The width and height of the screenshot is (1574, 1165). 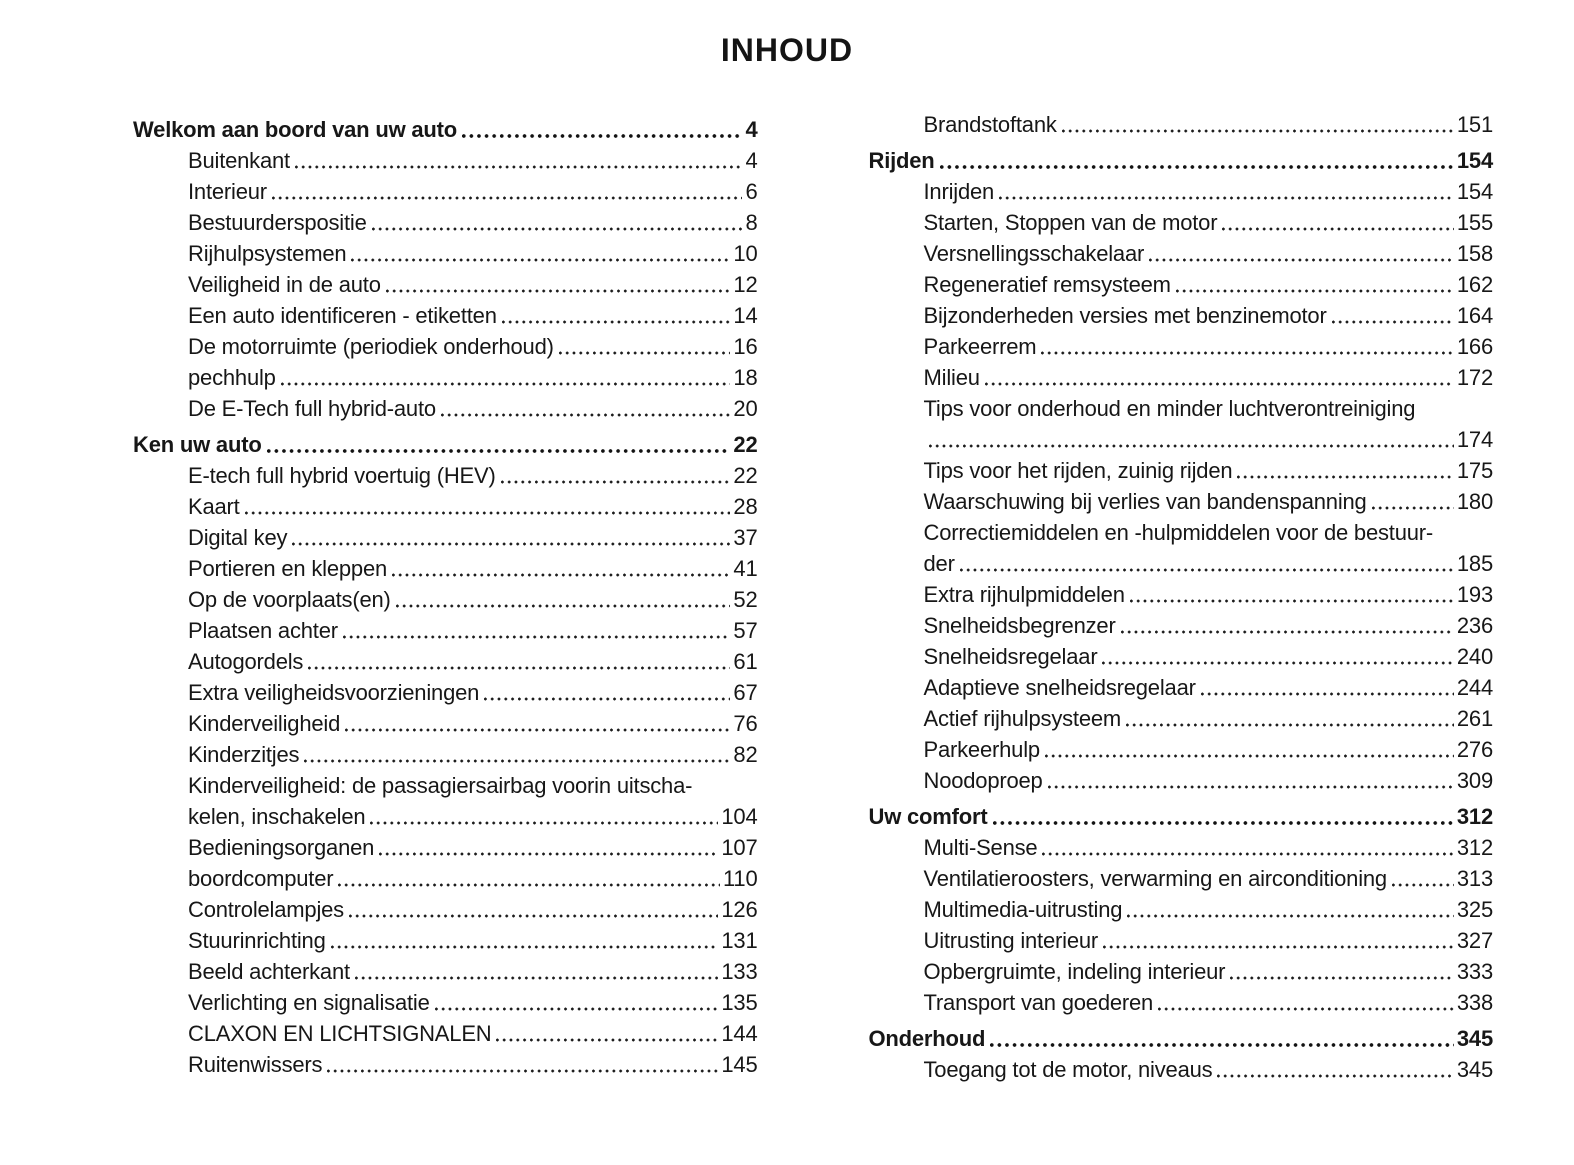 I want to click on toc-entry-label: Ruitenwissers, so click(x=255, y=1064).